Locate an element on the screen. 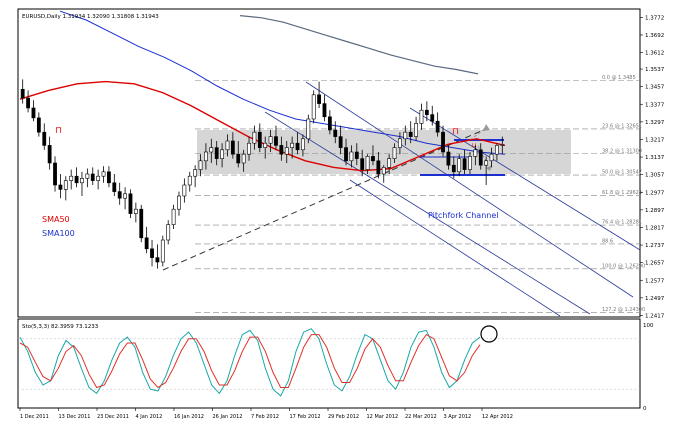 This screenshot has height=429, width=687. price-tick-label: 1.2977 is located at coordinates (655, 193).